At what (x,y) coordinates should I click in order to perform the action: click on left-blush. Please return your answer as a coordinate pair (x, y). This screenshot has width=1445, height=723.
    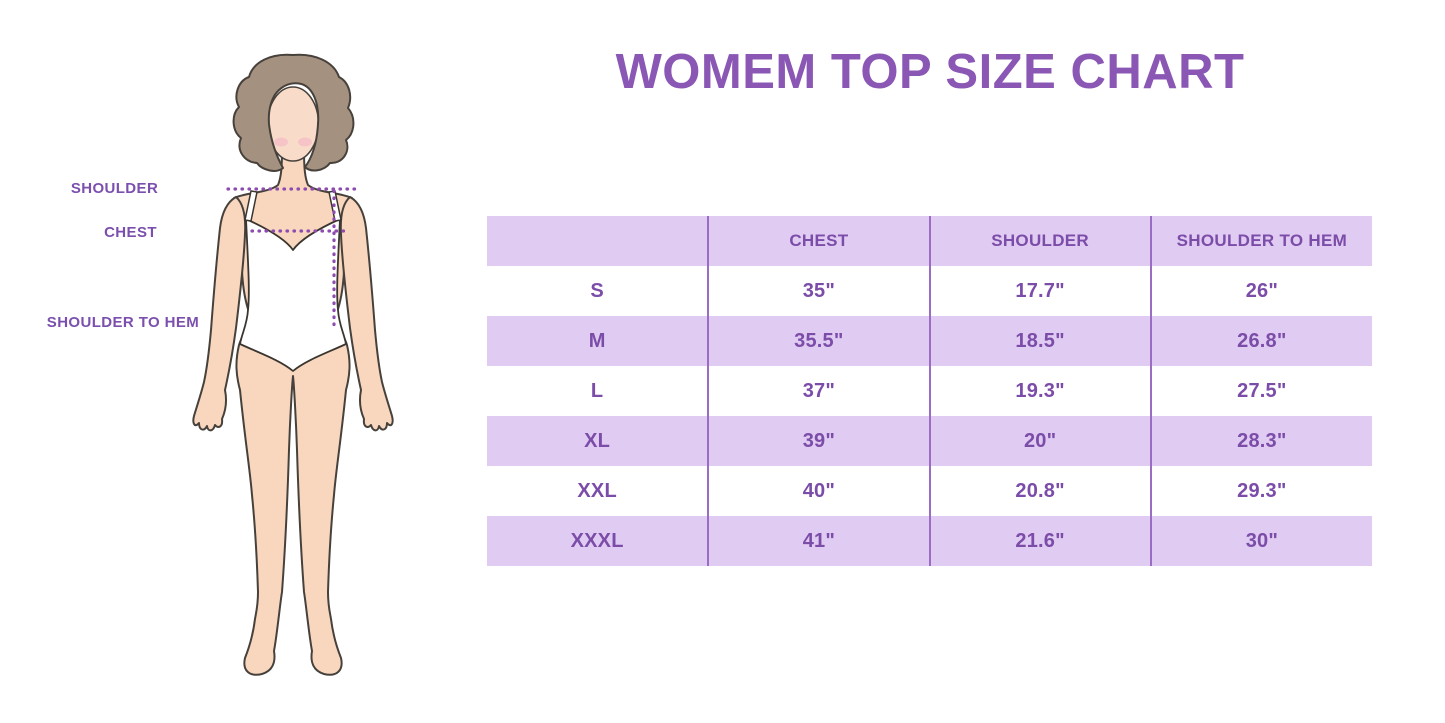
    Looking at the image, I should click on (281, 142).